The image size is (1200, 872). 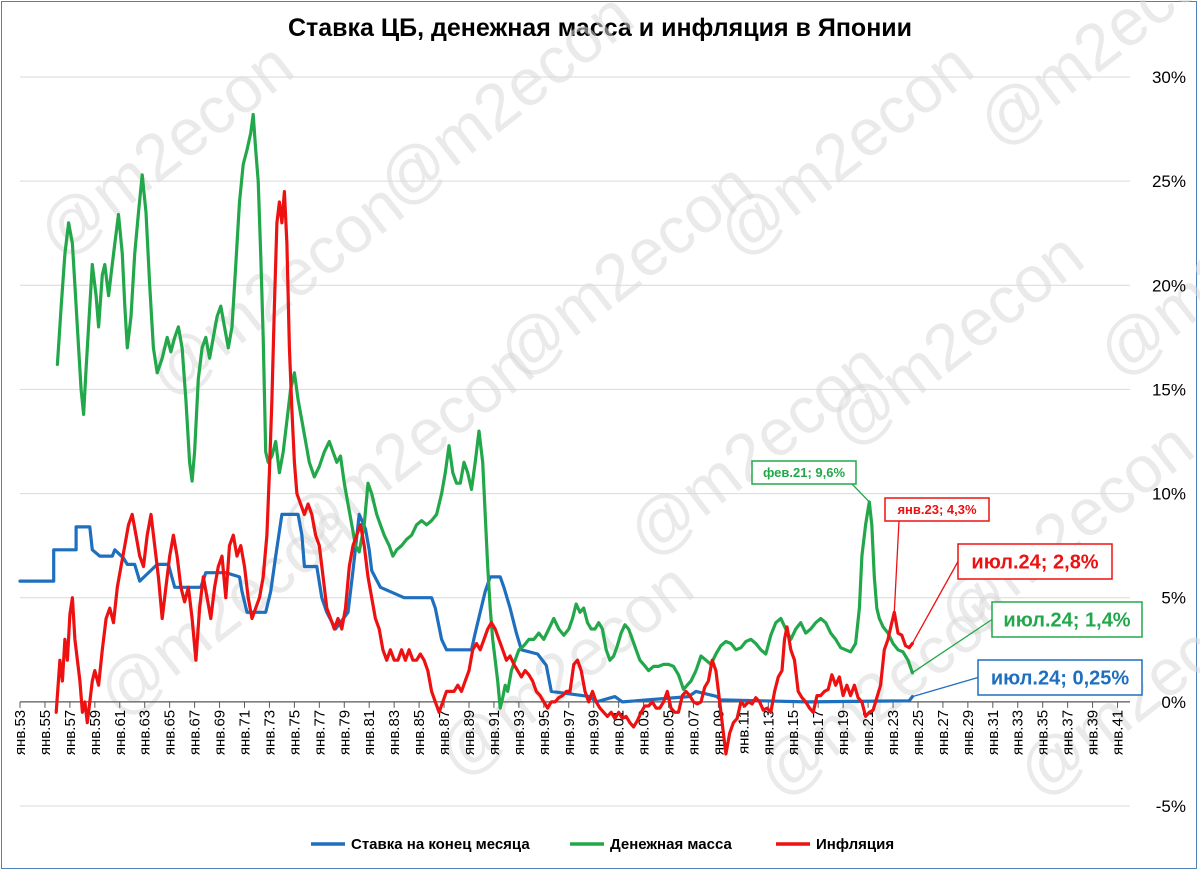 What do you see at coordinates (195, 732) in the screenshot?
I see `x-tick-label-7: янв.67` at bounding box center [195, 732].